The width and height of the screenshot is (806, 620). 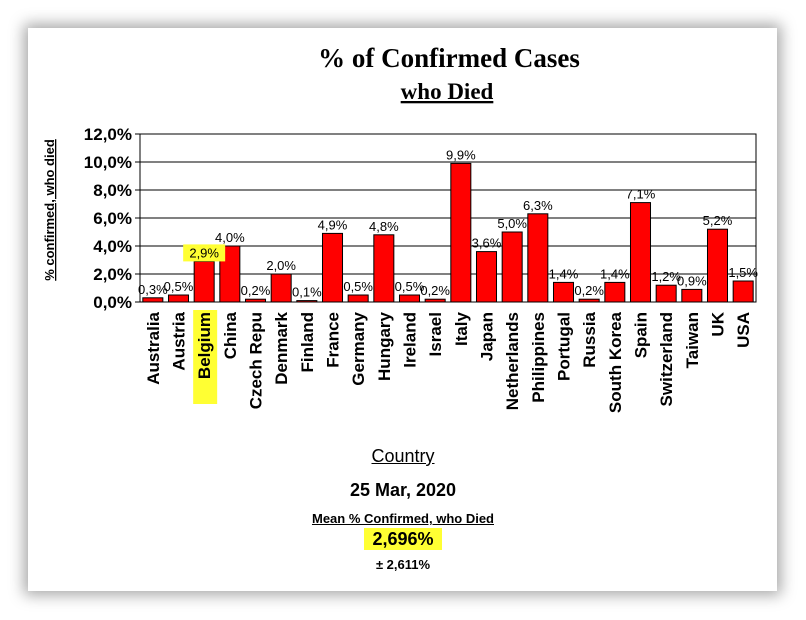 I want to click on x-tick: South Korea, so click(x=615, y=362).